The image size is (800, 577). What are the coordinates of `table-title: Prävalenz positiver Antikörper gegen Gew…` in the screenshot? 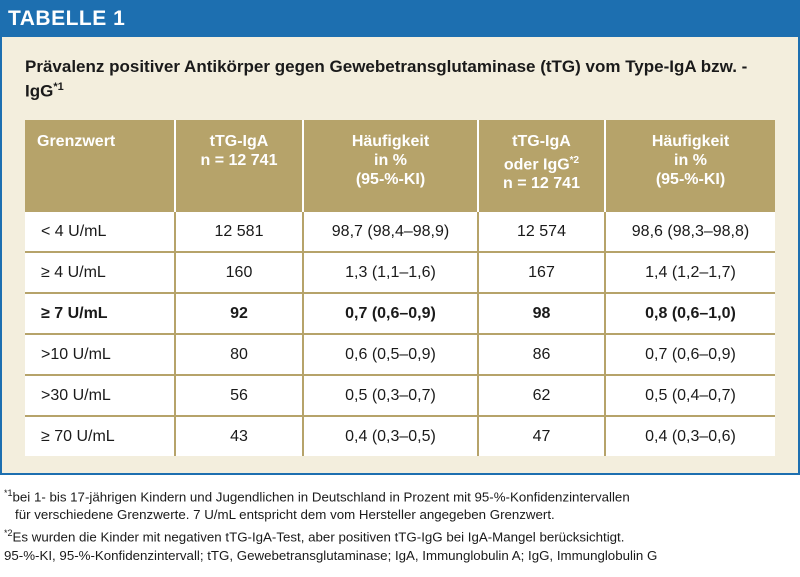 It's located at (400, 79).